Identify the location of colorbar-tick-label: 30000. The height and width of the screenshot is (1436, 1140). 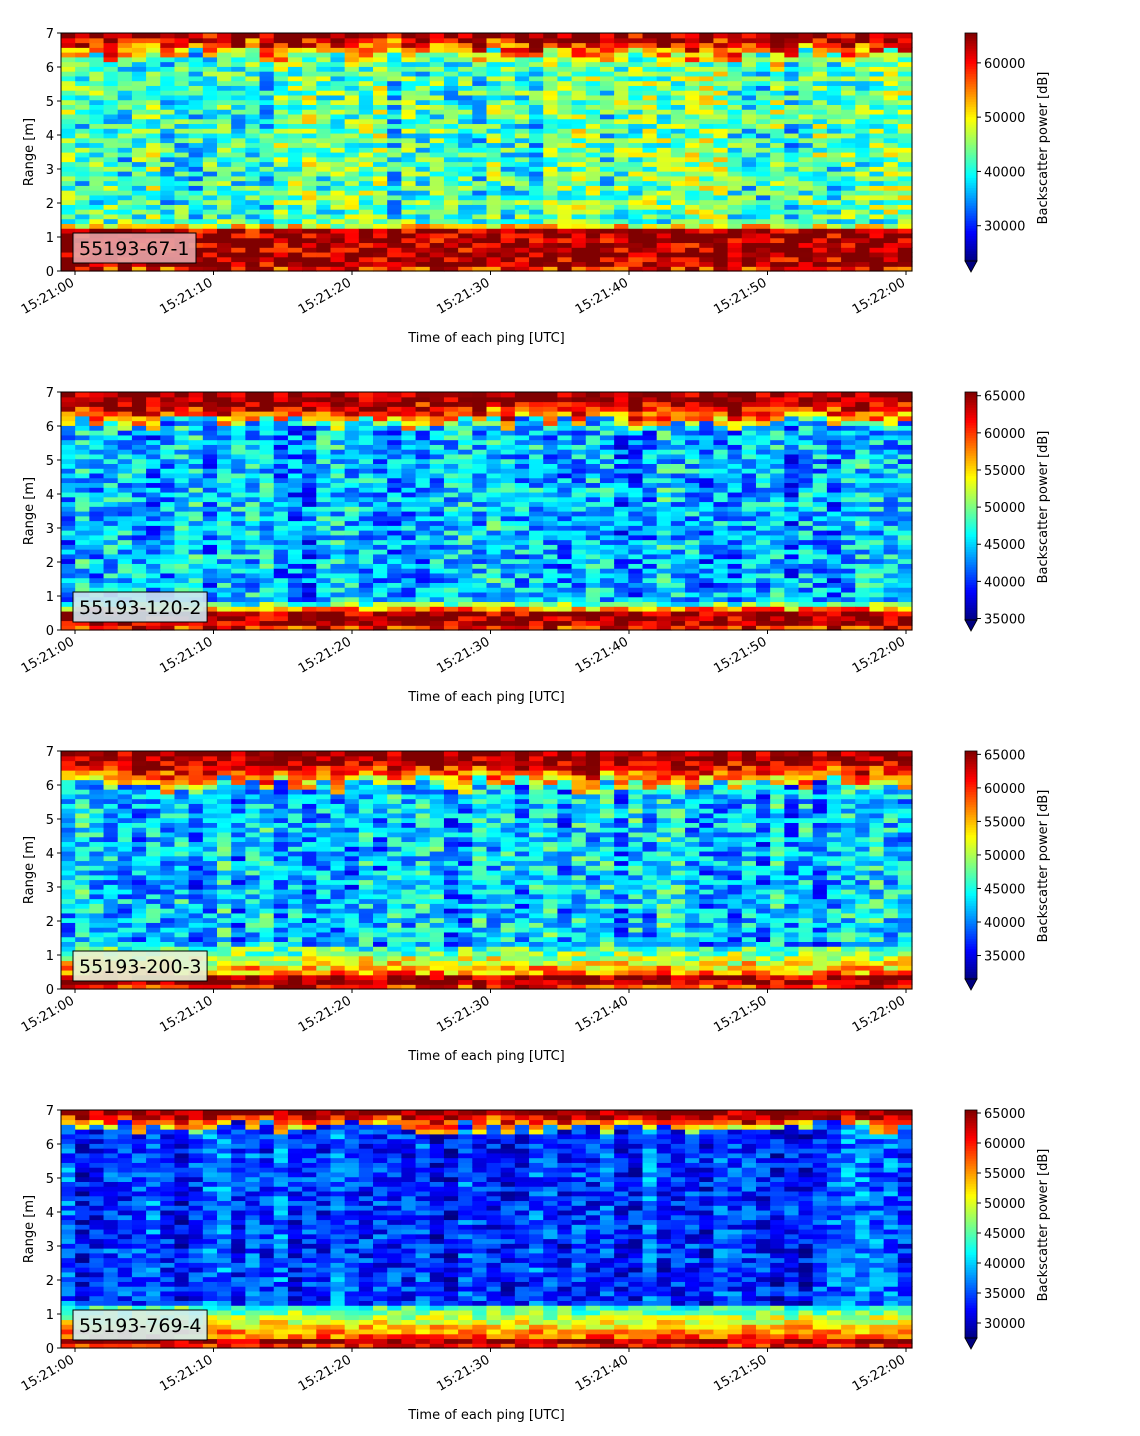
(1004, 227).